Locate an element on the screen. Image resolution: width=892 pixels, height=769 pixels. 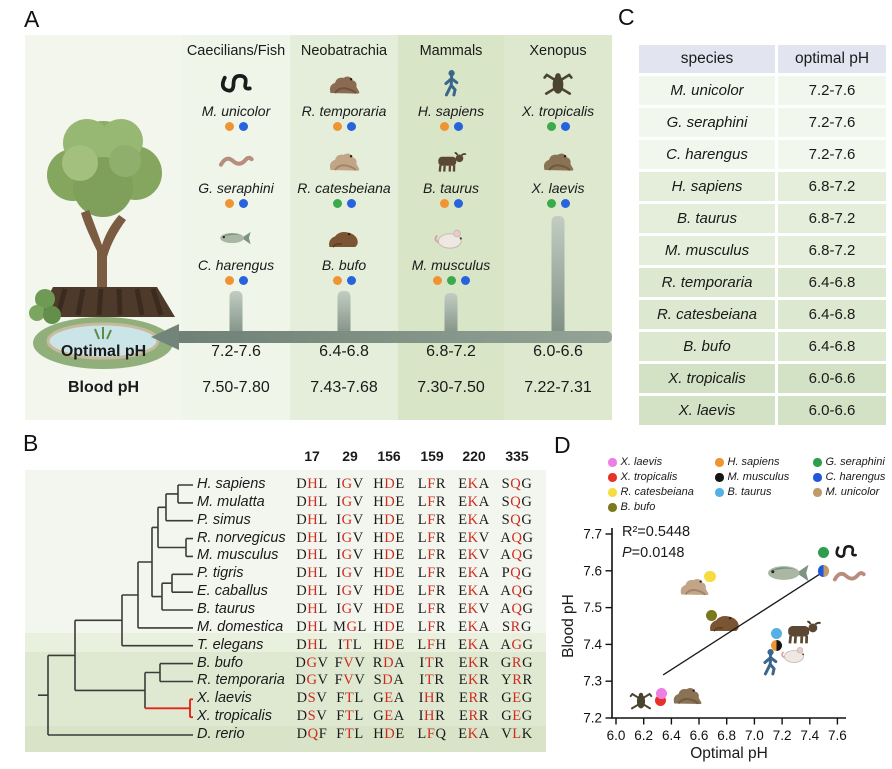
table-row: M. musculus 6.8-7.2 is located at coordinates (762, 250).